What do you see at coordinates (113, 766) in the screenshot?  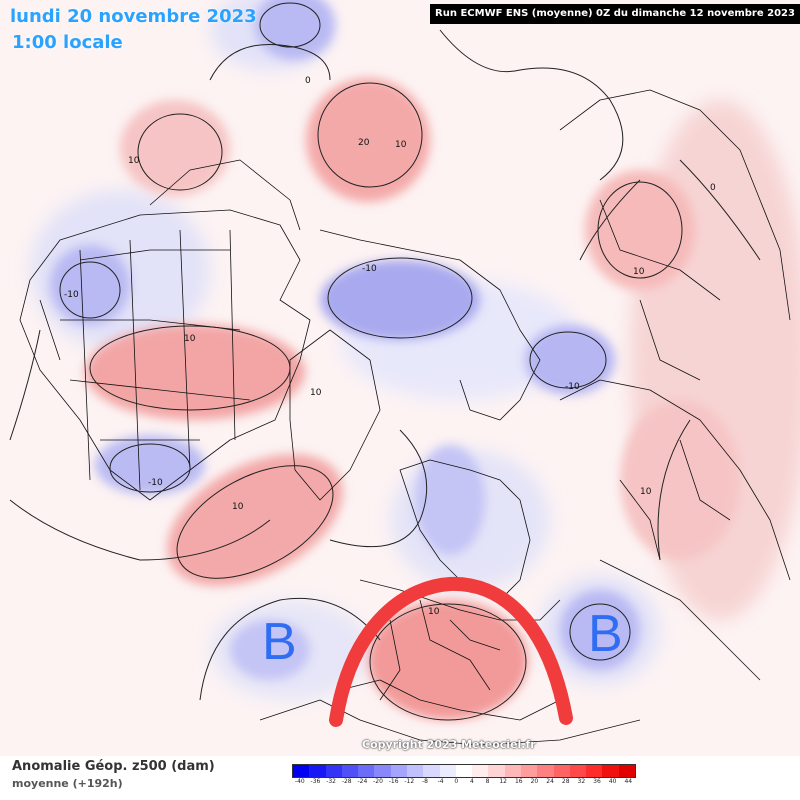 I see `variable-title: Anomalie Géop. z500 (dam)` at bounding box center [113, 766].